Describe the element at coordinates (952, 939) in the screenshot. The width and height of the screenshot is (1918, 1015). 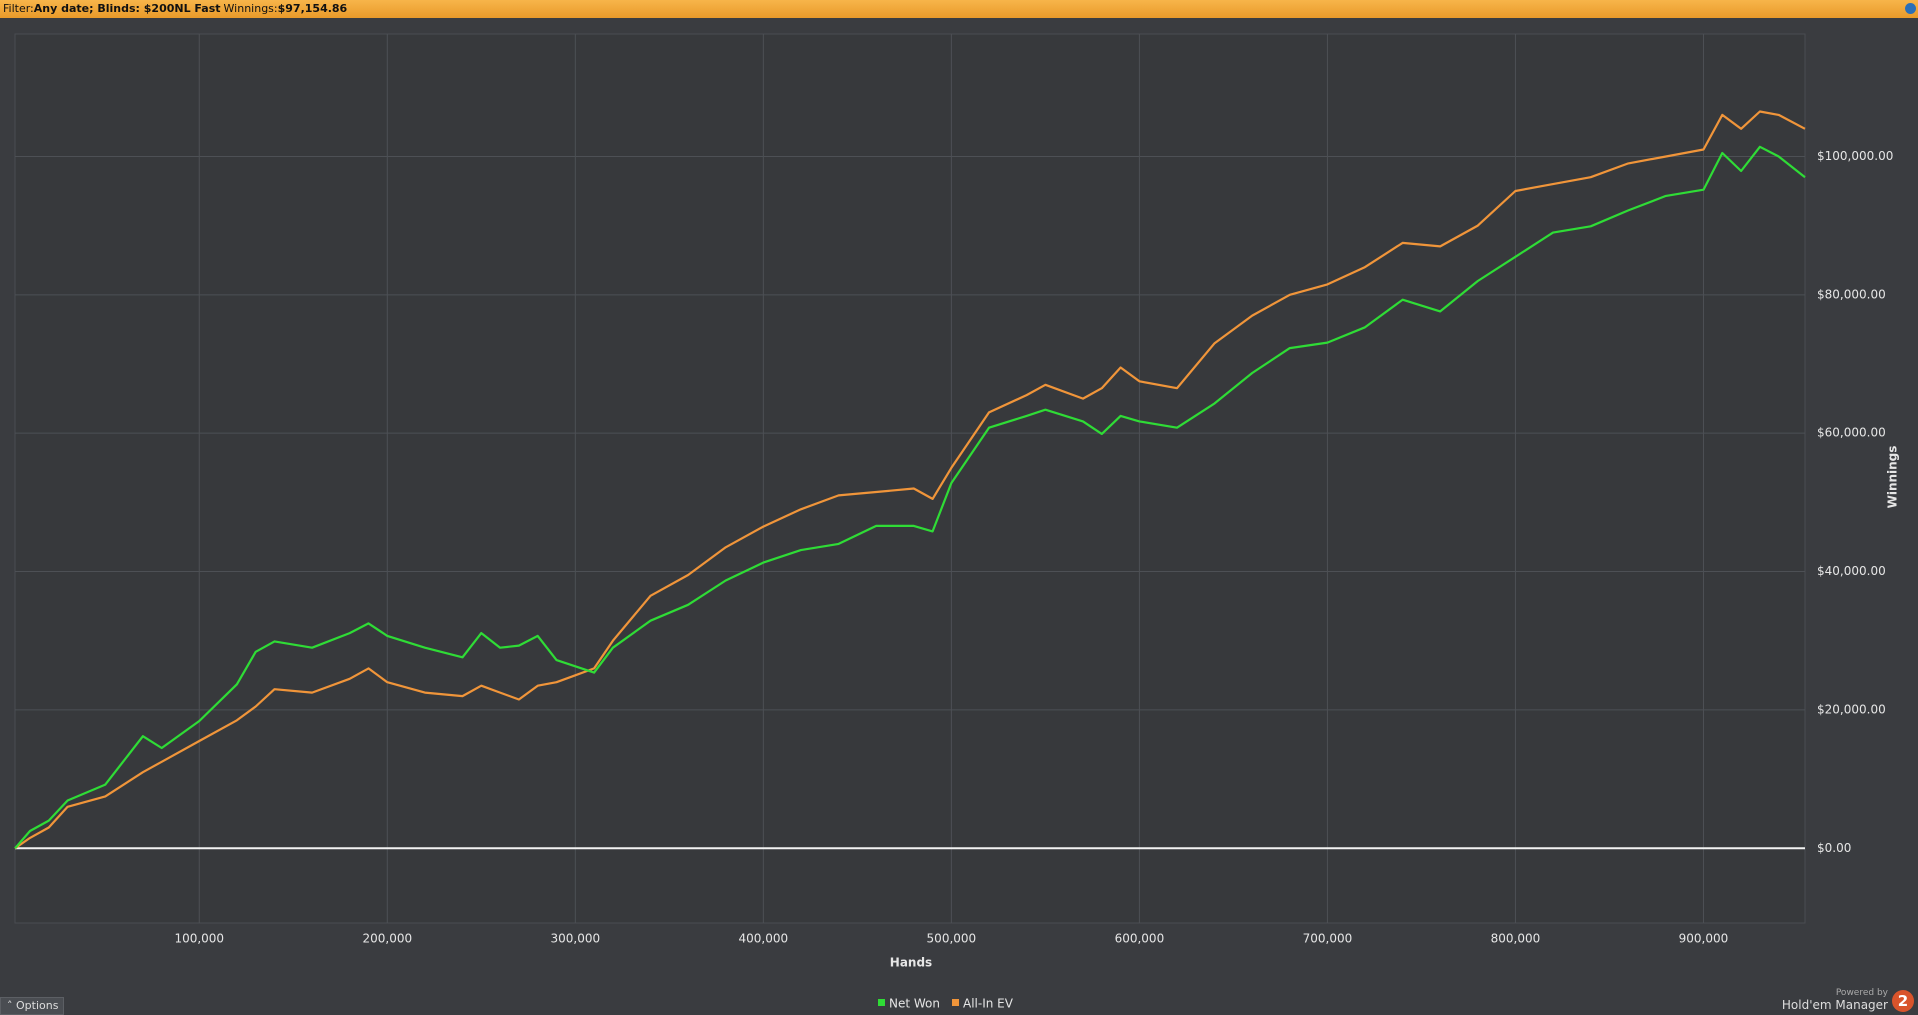
I see `x-tick-label: 500,000` at that location.